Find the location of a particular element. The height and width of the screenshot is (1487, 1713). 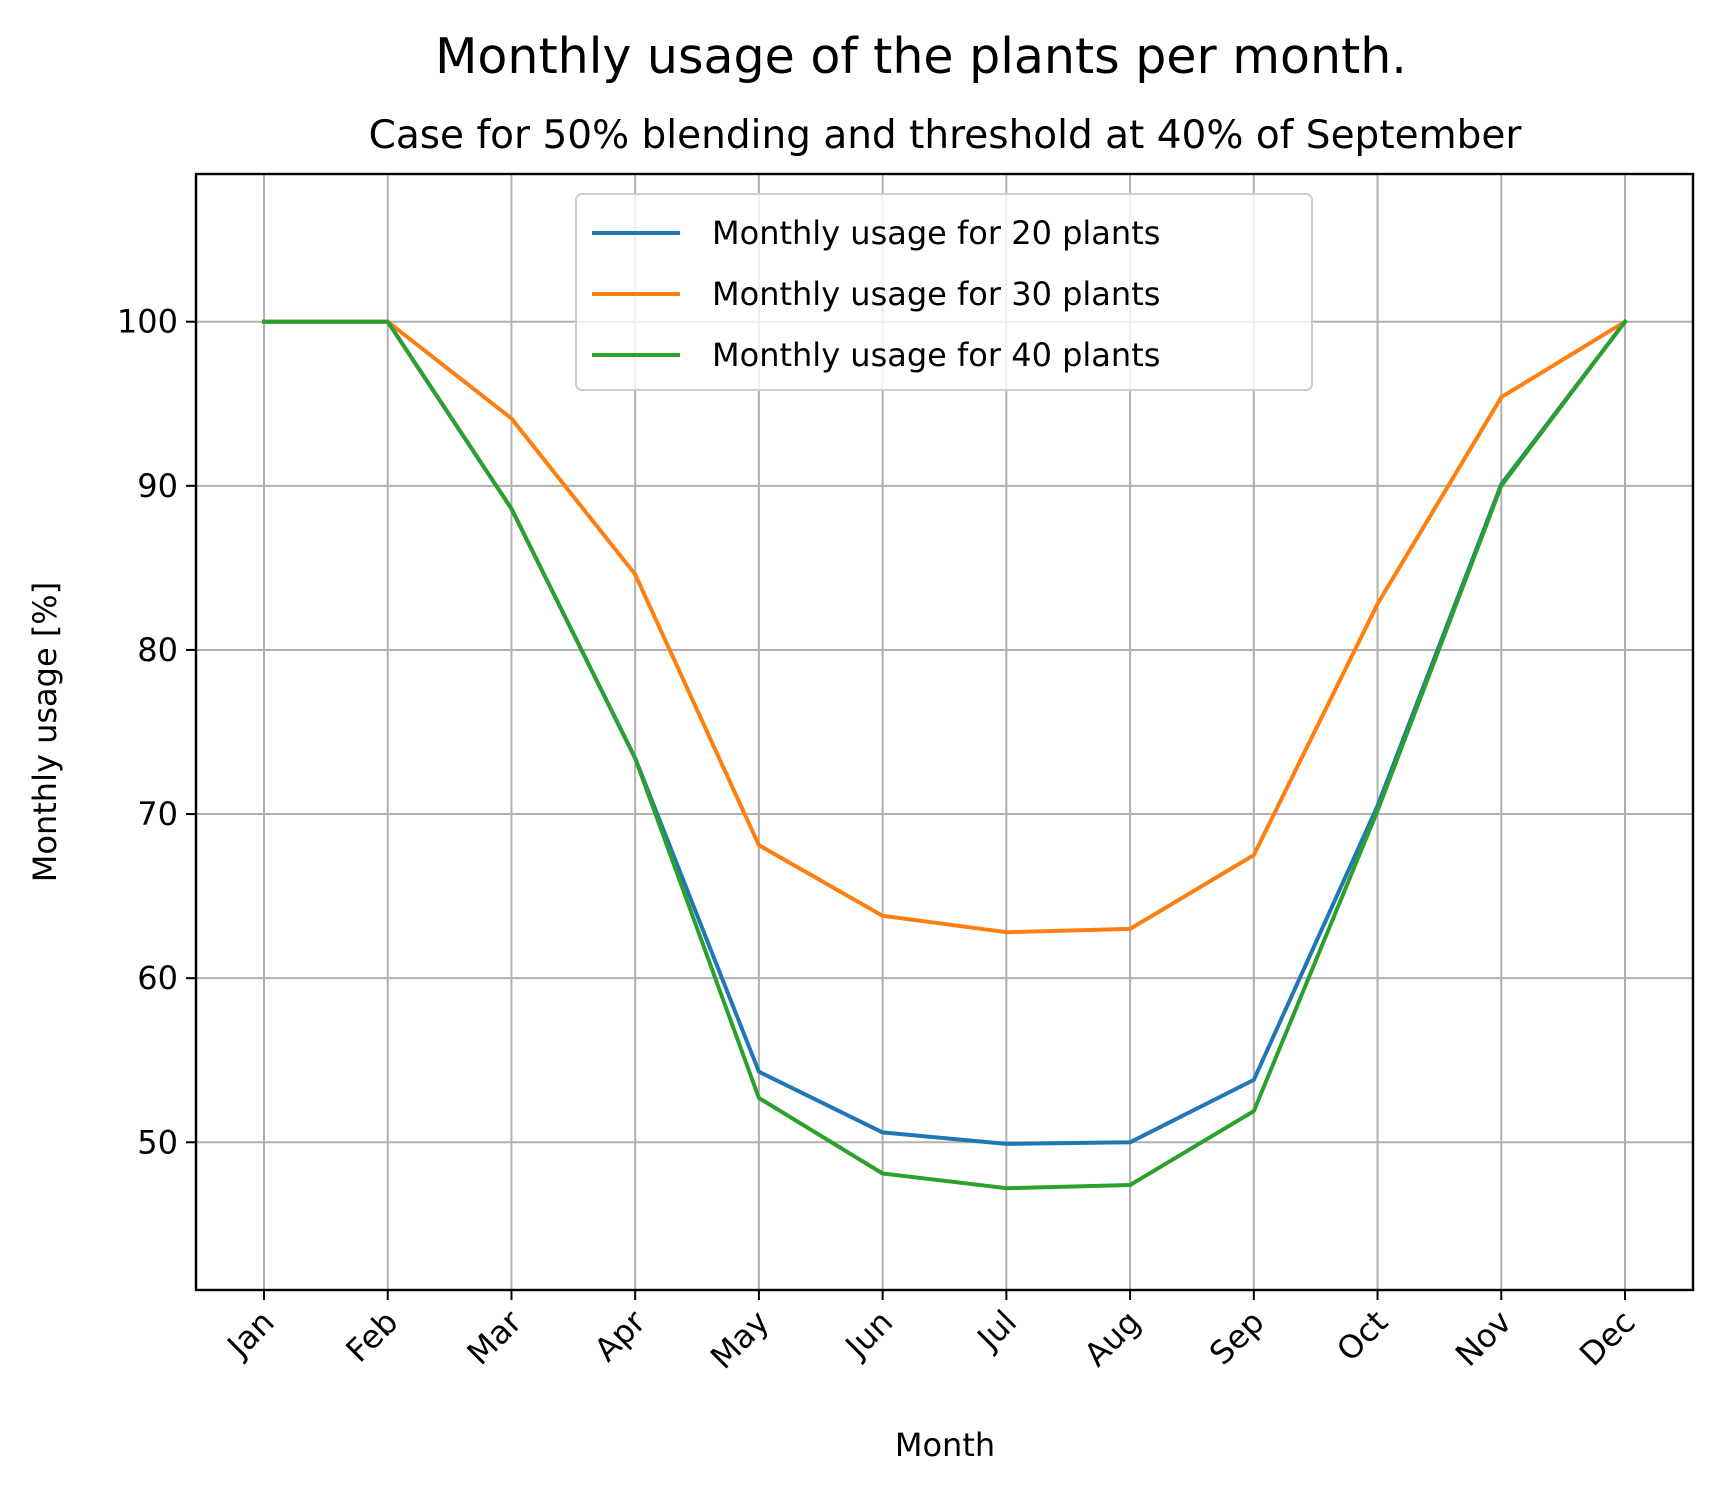

x-tick-label: Jan is located at coordinates (249, 1334).